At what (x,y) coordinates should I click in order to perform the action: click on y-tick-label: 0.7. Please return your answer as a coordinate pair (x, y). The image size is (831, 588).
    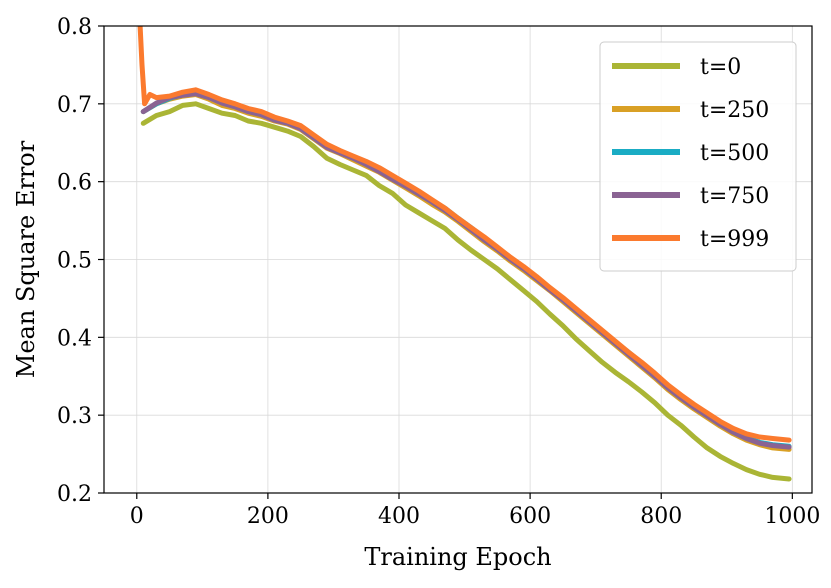
    Looking at the image, I should click on (74, 105).